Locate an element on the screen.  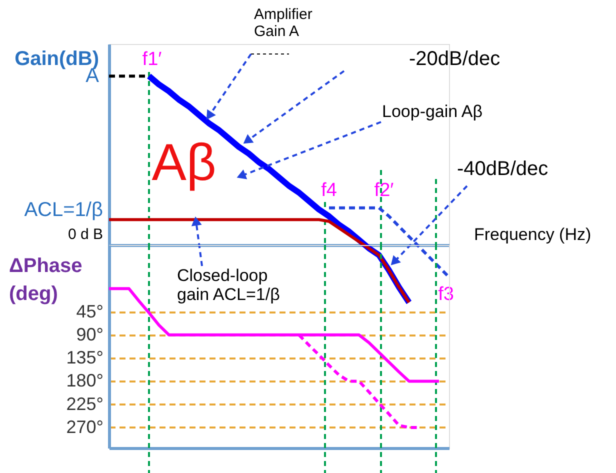
y-tick-label: 90° is located at coordinates (90, 334).